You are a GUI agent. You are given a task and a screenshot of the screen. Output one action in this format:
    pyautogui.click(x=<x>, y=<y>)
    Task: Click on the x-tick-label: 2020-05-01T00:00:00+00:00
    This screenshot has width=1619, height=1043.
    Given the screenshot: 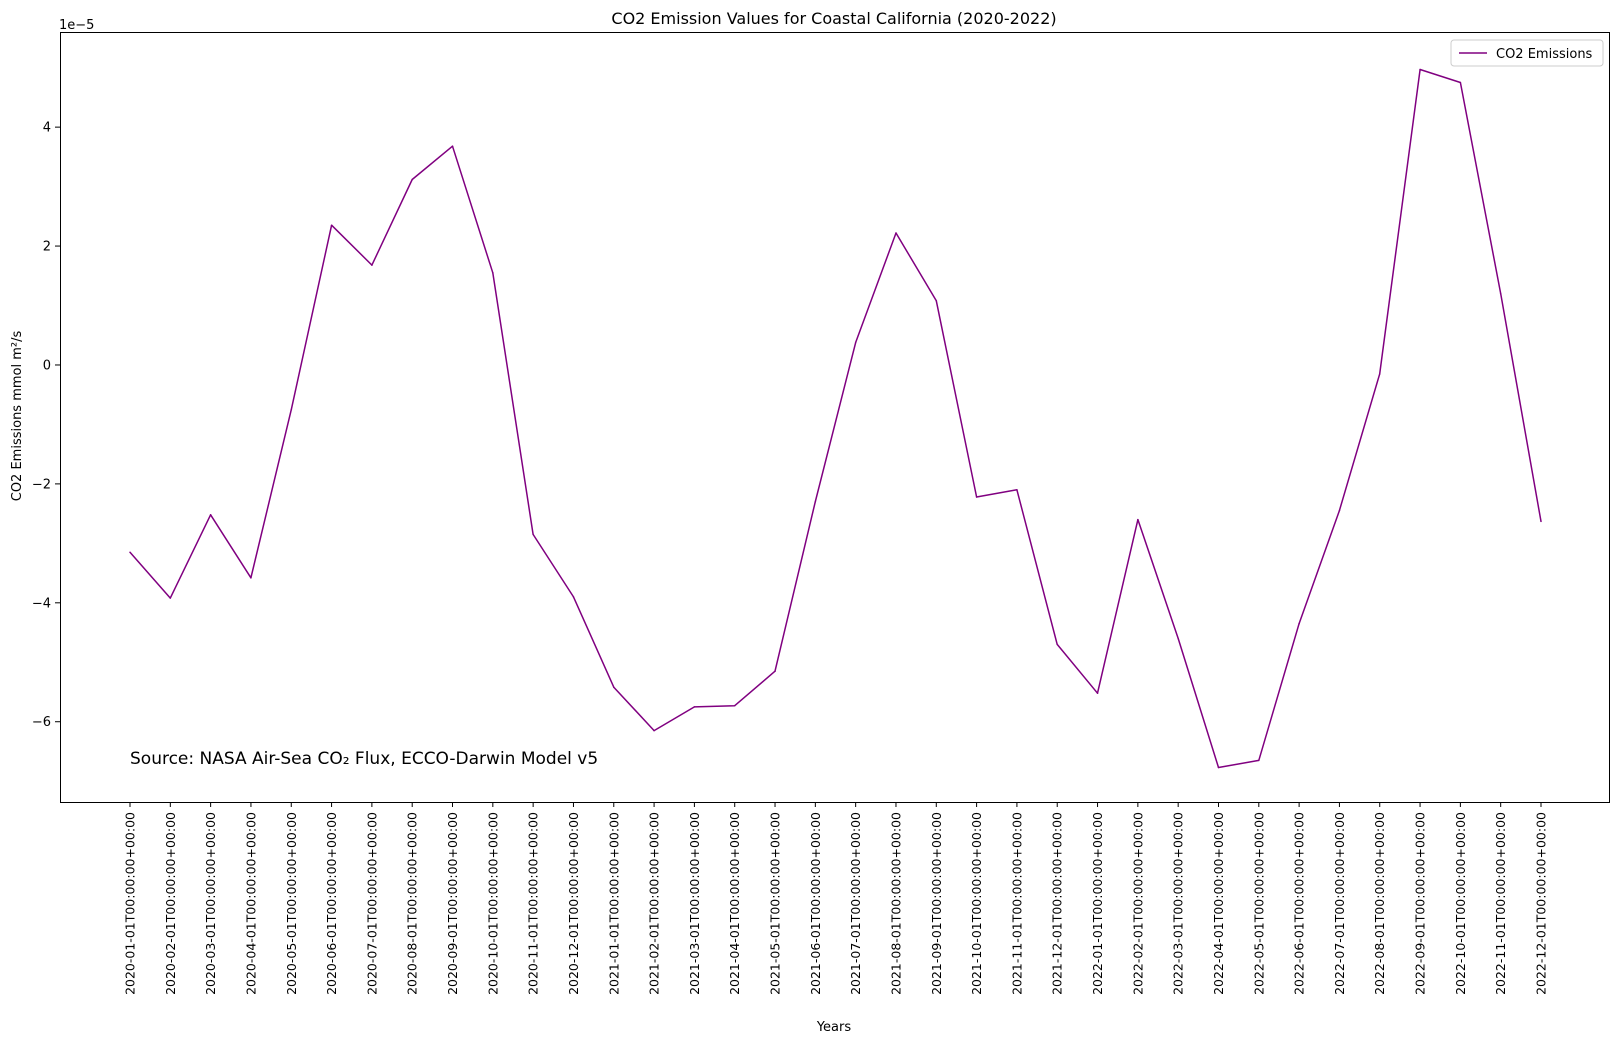 What is the action you would take?
    pyautogui.click(x=291, y=903)
    